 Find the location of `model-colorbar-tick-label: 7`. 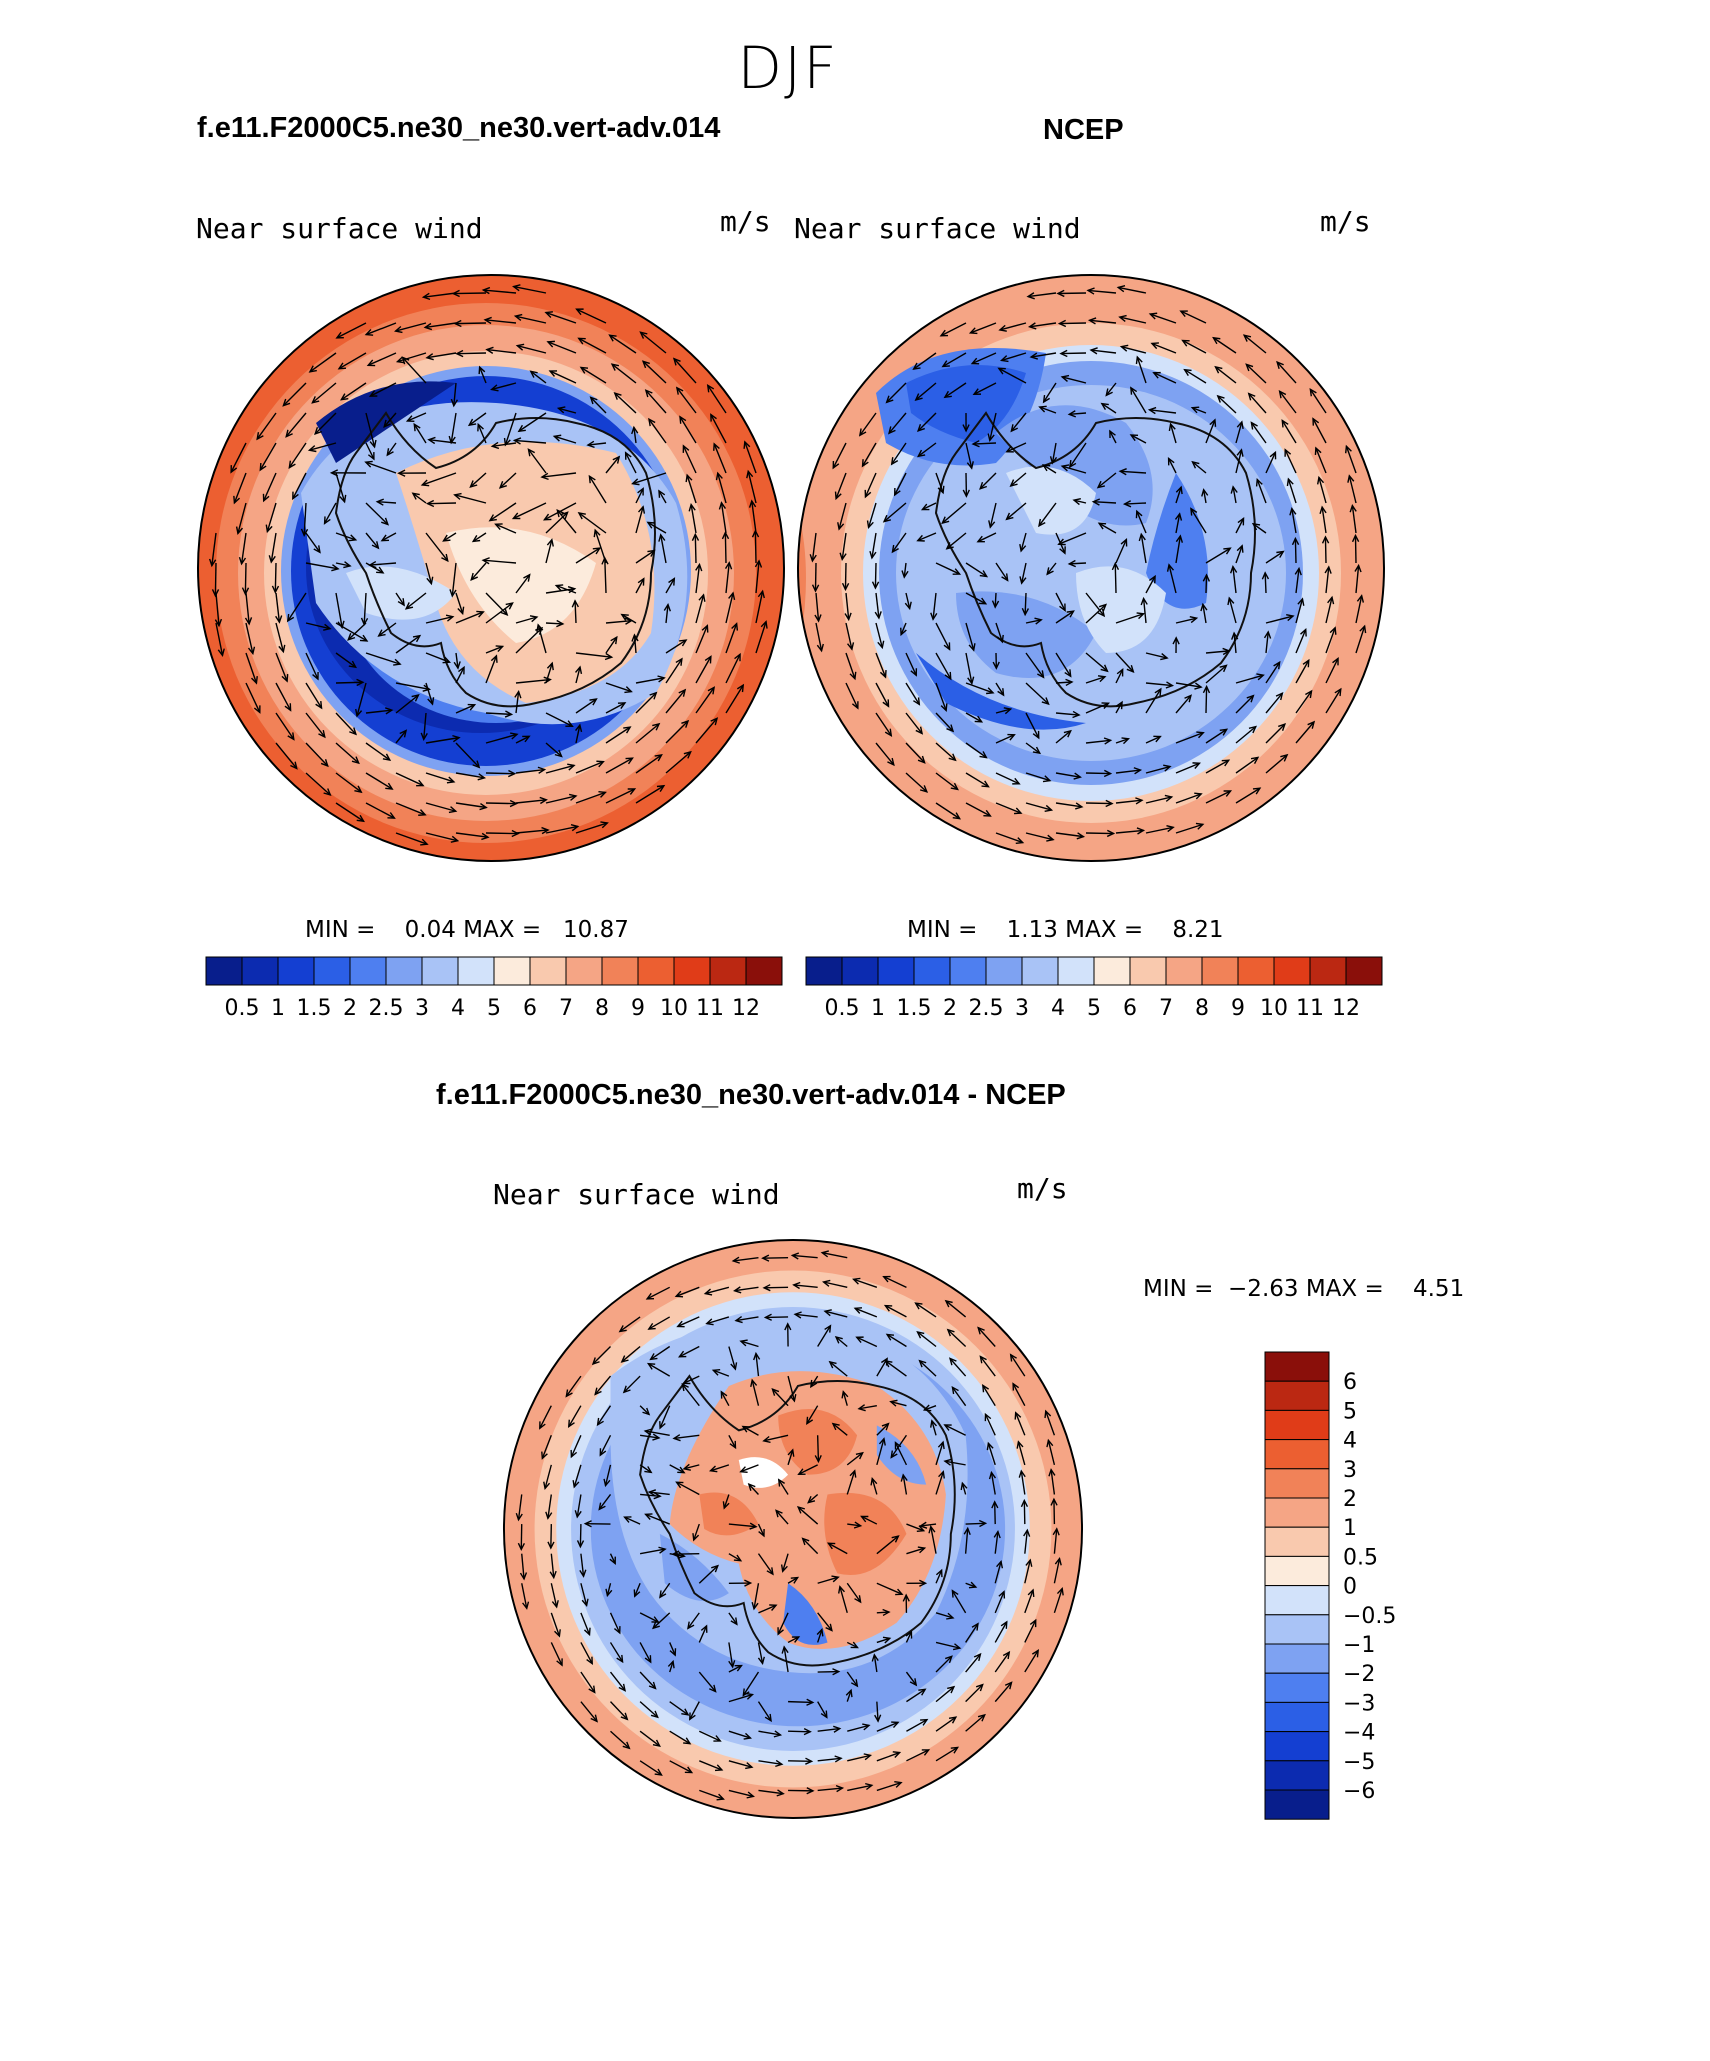

model-colorbar-tick-label: 7 is located at coordinates (566, 1008).